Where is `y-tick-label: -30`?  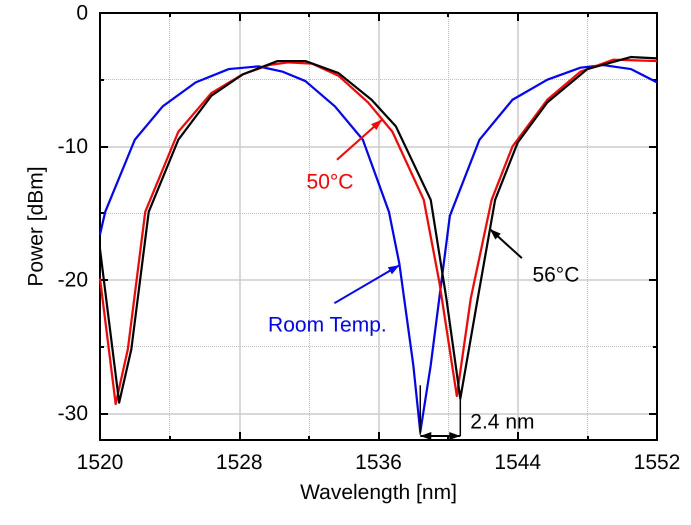 y-tick-label: -30 is located at coordinates (73, 413).